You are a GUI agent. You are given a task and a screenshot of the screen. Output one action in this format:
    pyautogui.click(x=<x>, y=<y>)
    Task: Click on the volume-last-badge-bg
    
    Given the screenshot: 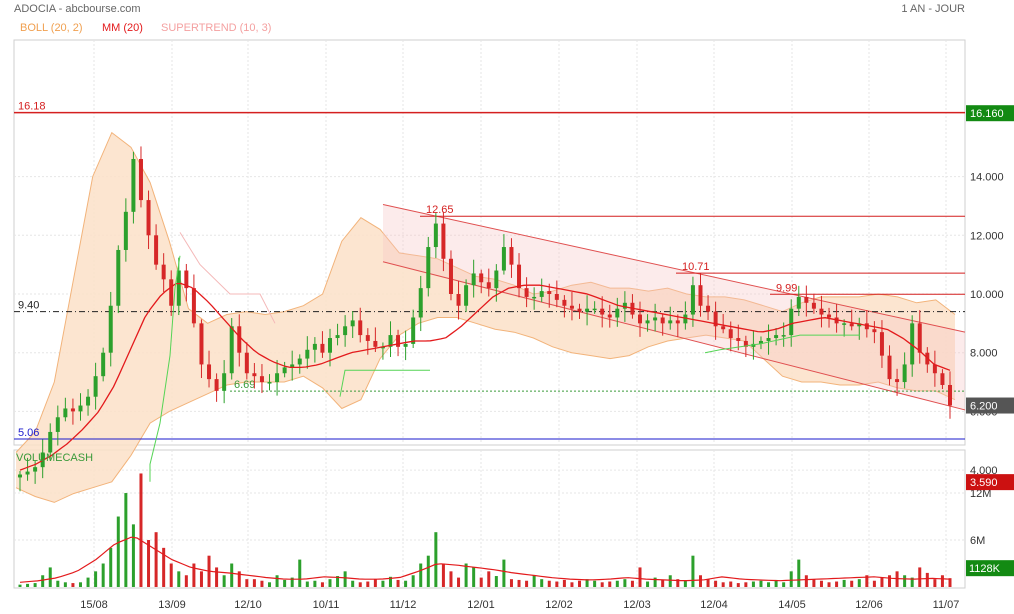 What is the action you would take?
    pyautogui.click(x=990, y=568)
    